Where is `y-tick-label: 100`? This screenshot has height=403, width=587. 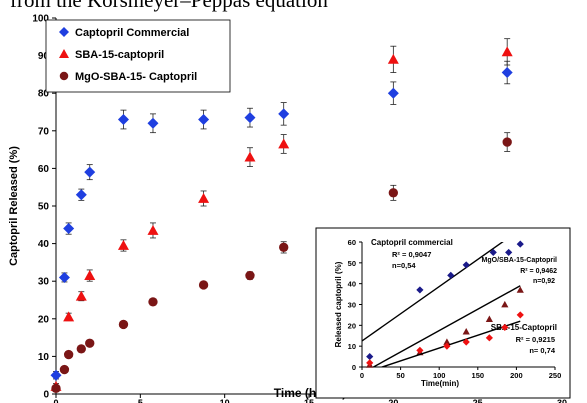 y-tick-label: 100 is located at coordinates (40, 19).